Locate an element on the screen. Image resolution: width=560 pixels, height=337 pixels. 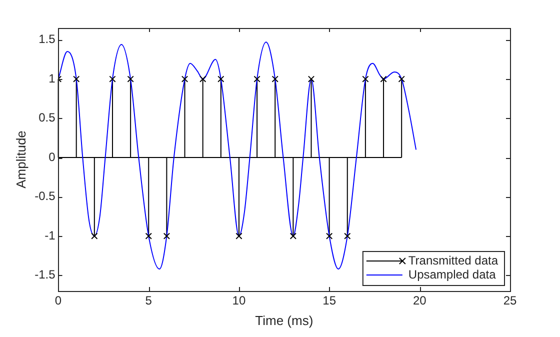
y-tick-label: 0.5 is located at coordinates (47, 117).